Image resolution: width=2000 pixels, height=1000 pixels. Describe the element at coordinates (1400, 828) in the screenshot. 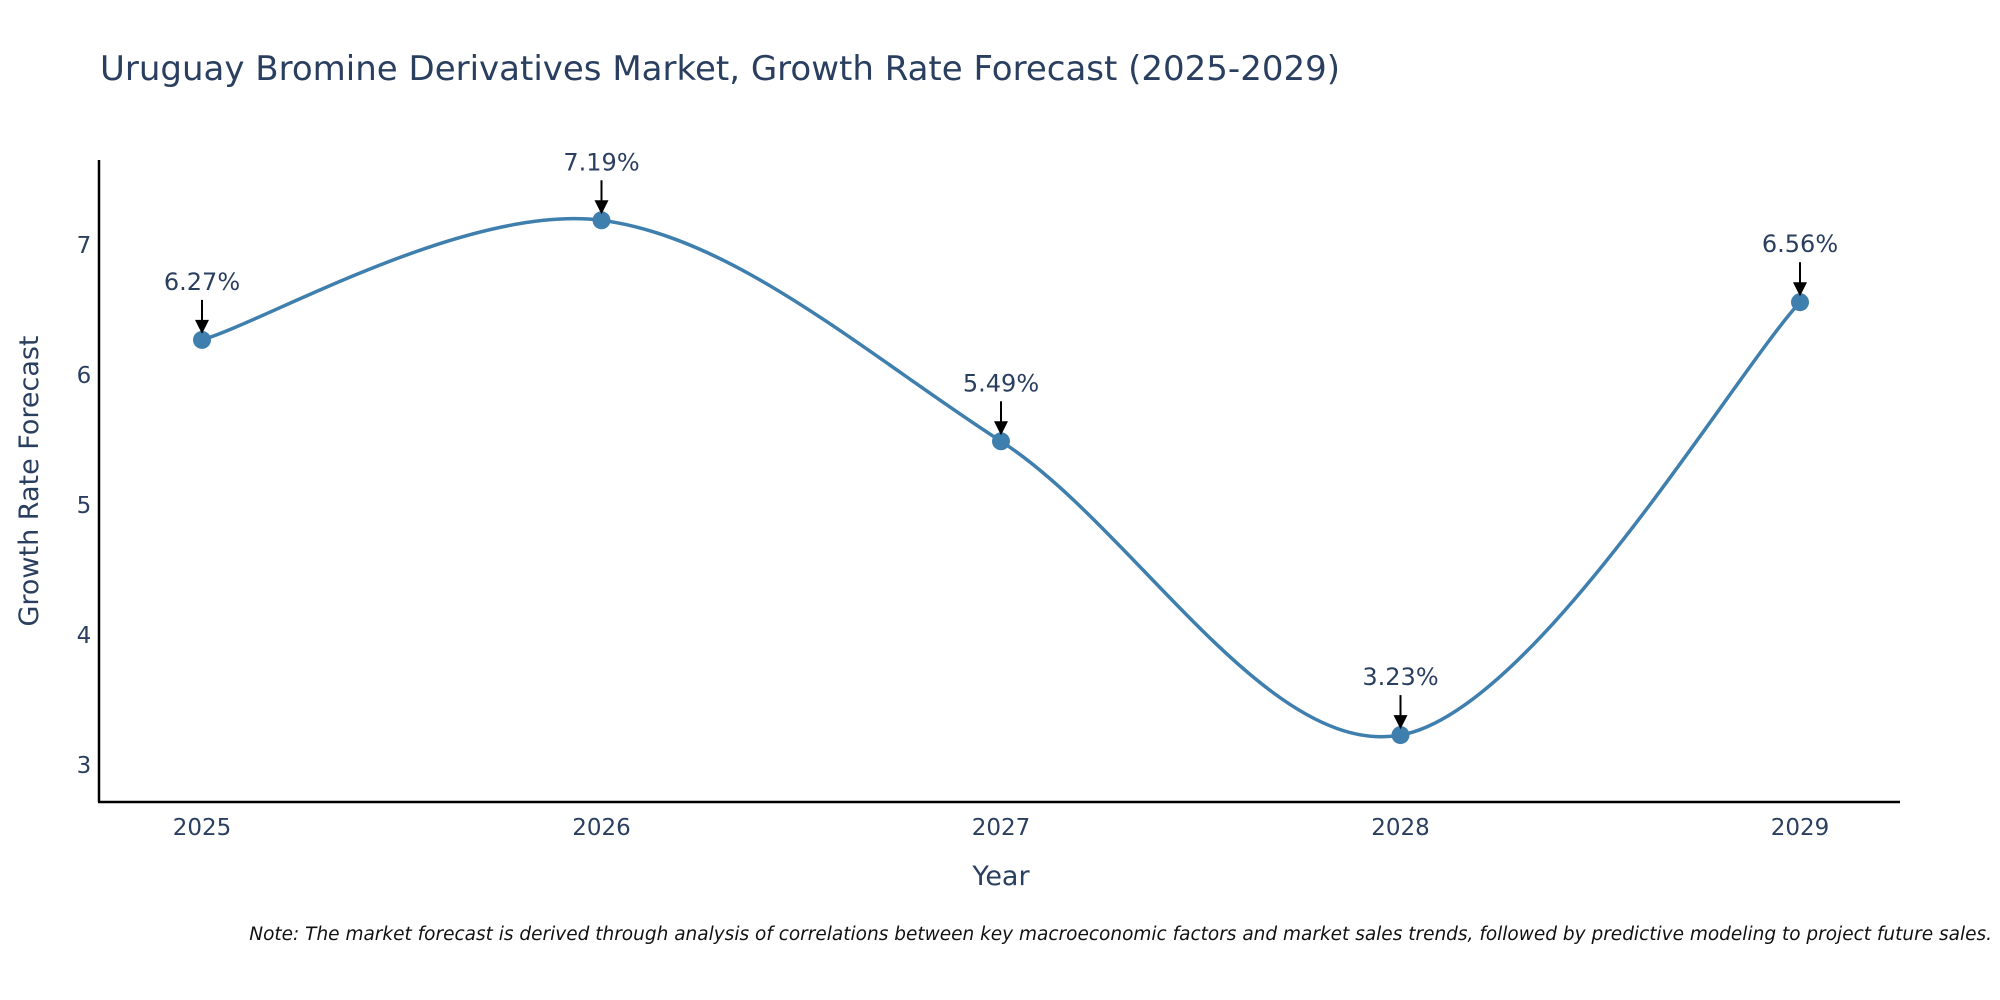

I see `x-tick-label: 2028` at that location.